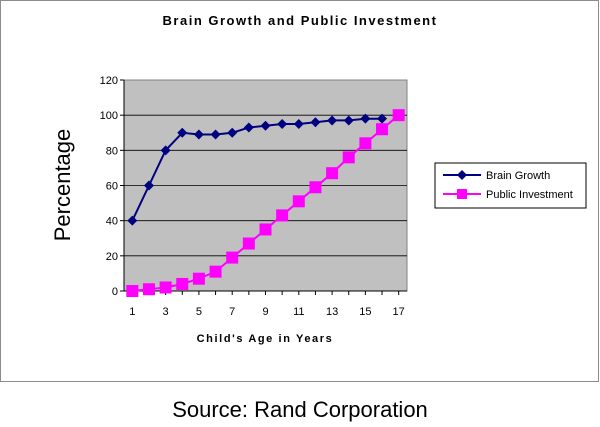 The width and height of the screenshot is (600, 427). What do you see at coordinates (112, 257) in the screenshot?
I see `y-tick-label: 20` at bounding box center [112, 257].